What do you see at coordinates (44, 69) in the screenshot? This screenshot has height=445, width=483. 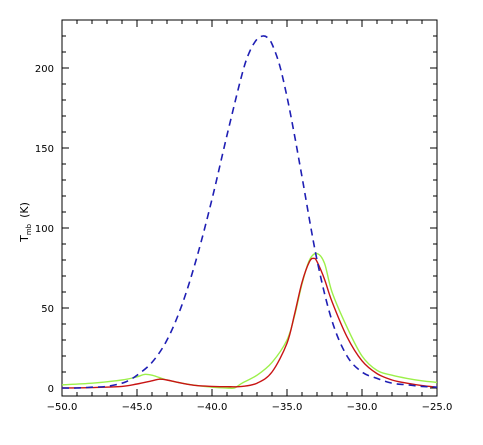 I see `y-tick-label: 200` at bounding box center [44, 69].